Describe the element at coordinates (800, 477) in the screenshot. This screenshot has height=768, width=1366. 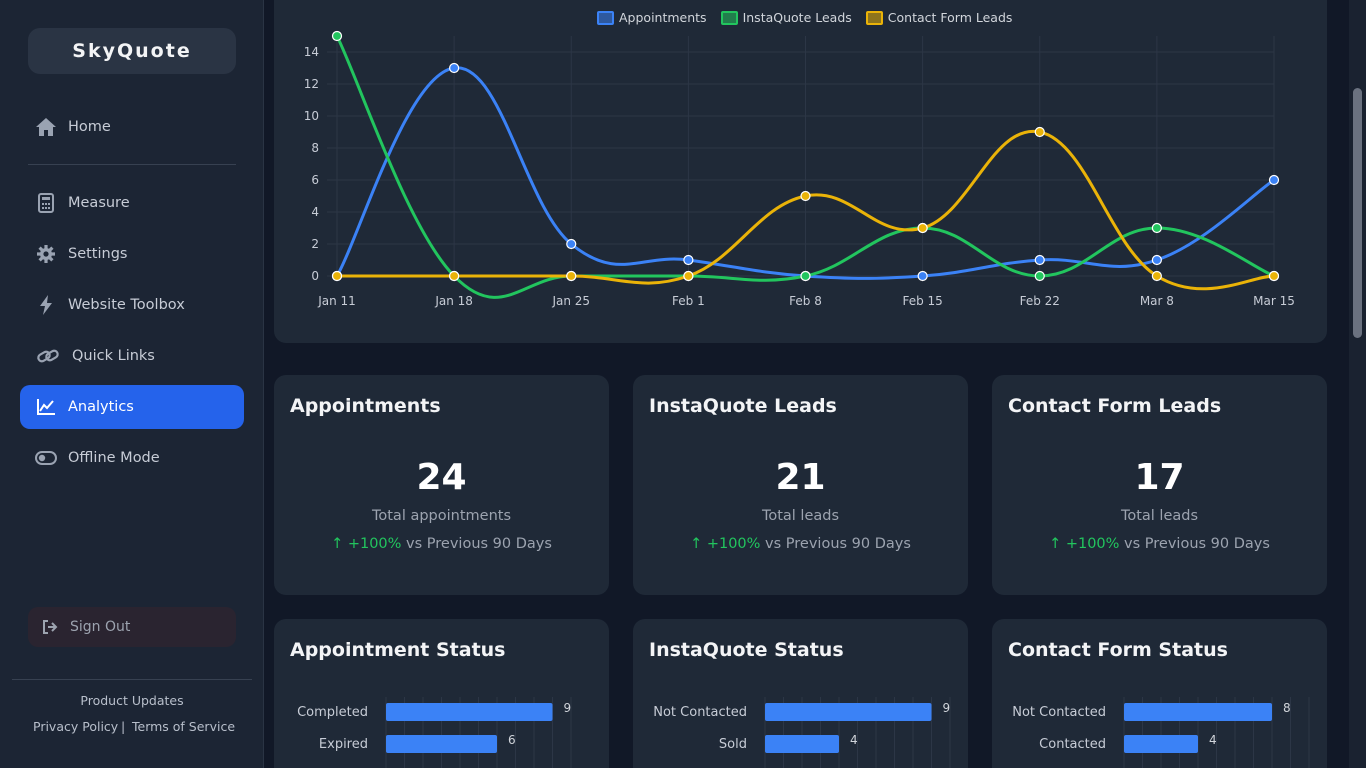
I see `stat-value: 21` at that location.